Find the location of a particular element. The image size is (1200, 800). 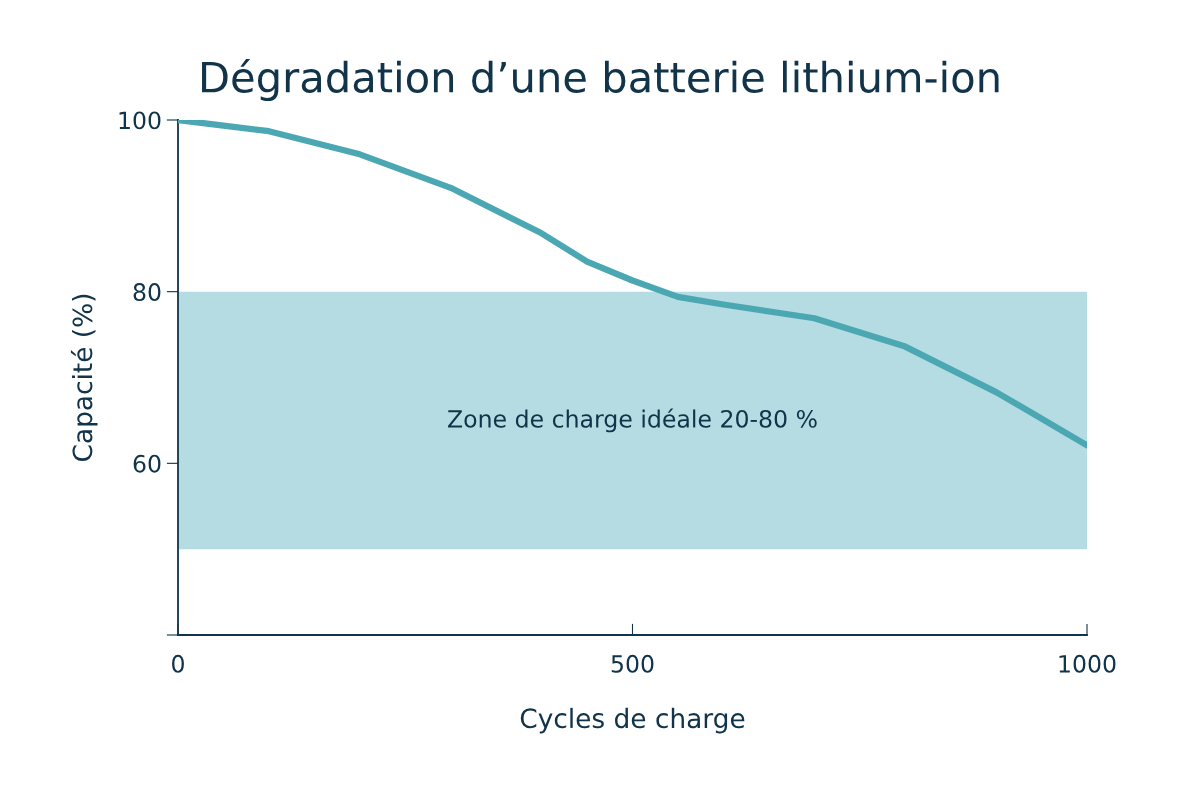

x-tick-label: 500 is located at coordinates (632, 663).